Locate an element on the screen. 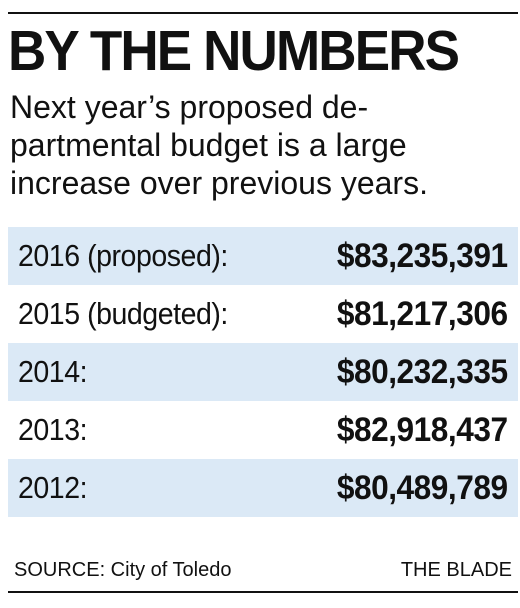 The image size is (520, 608). headline: BY THE NUMBERS is located at coordinates (234, 51).